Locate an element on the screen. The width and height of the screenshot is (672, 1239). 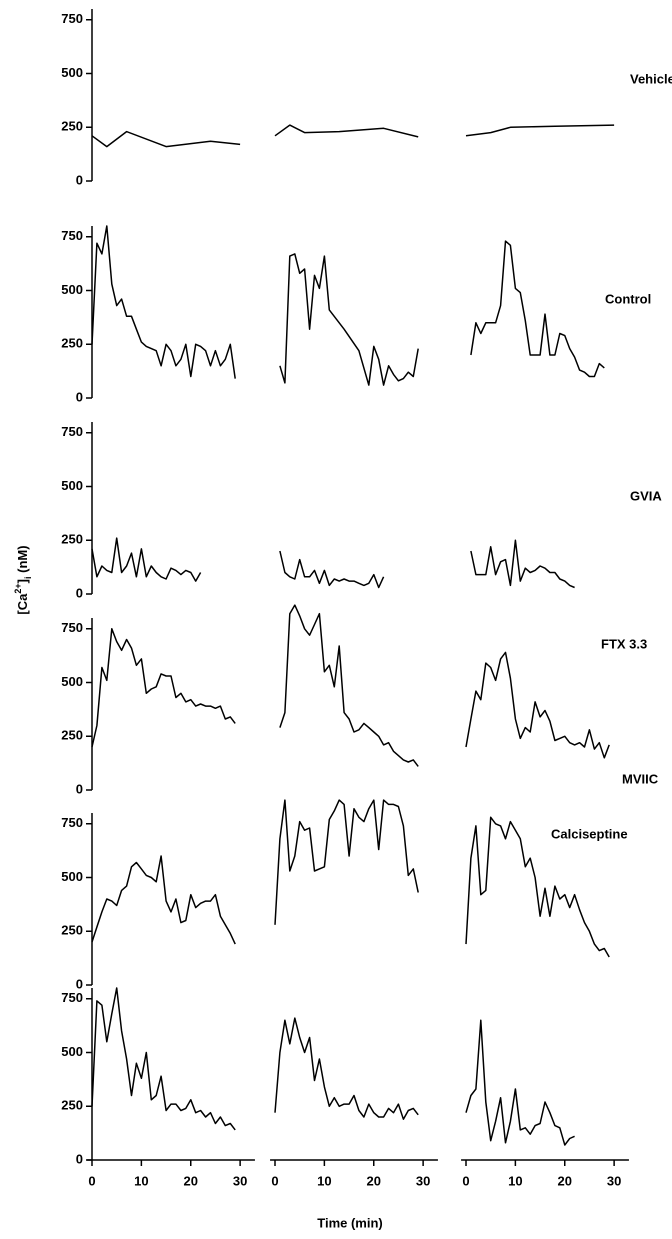
y-label-part: 2+ is located at coordinates (18, 588).